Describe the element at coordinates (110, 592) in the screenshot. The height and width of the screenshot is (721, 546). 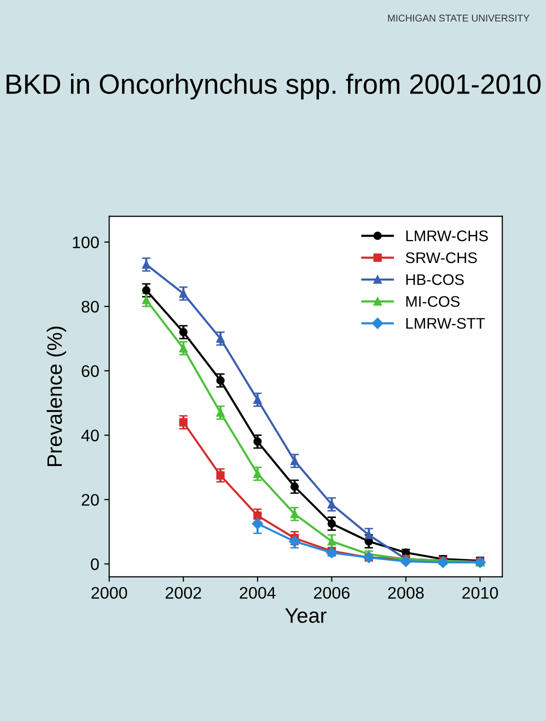
I see `x-tick-label: 2000` at that location.